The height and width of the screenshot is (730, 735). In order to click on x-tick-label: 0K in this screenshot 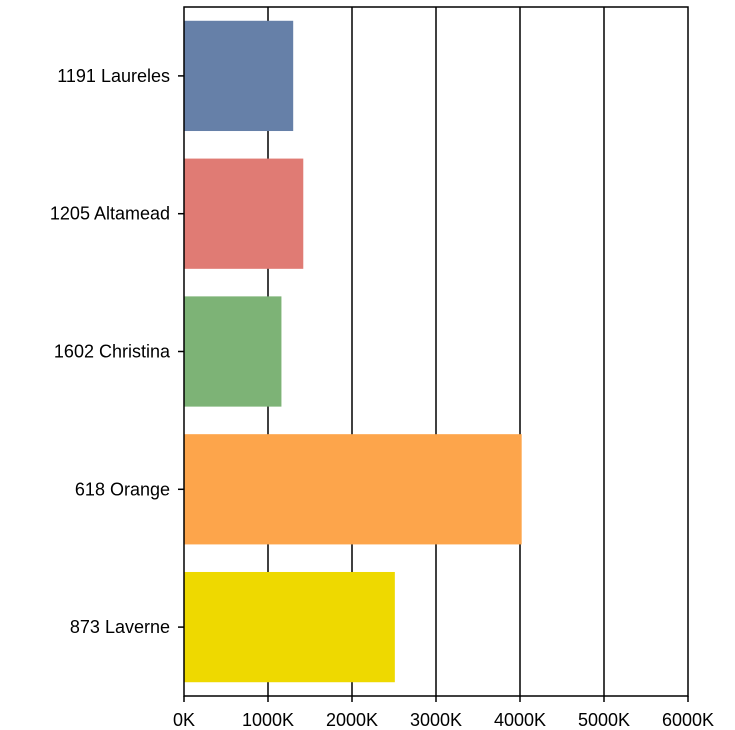, I will do `click(184, 720)`.